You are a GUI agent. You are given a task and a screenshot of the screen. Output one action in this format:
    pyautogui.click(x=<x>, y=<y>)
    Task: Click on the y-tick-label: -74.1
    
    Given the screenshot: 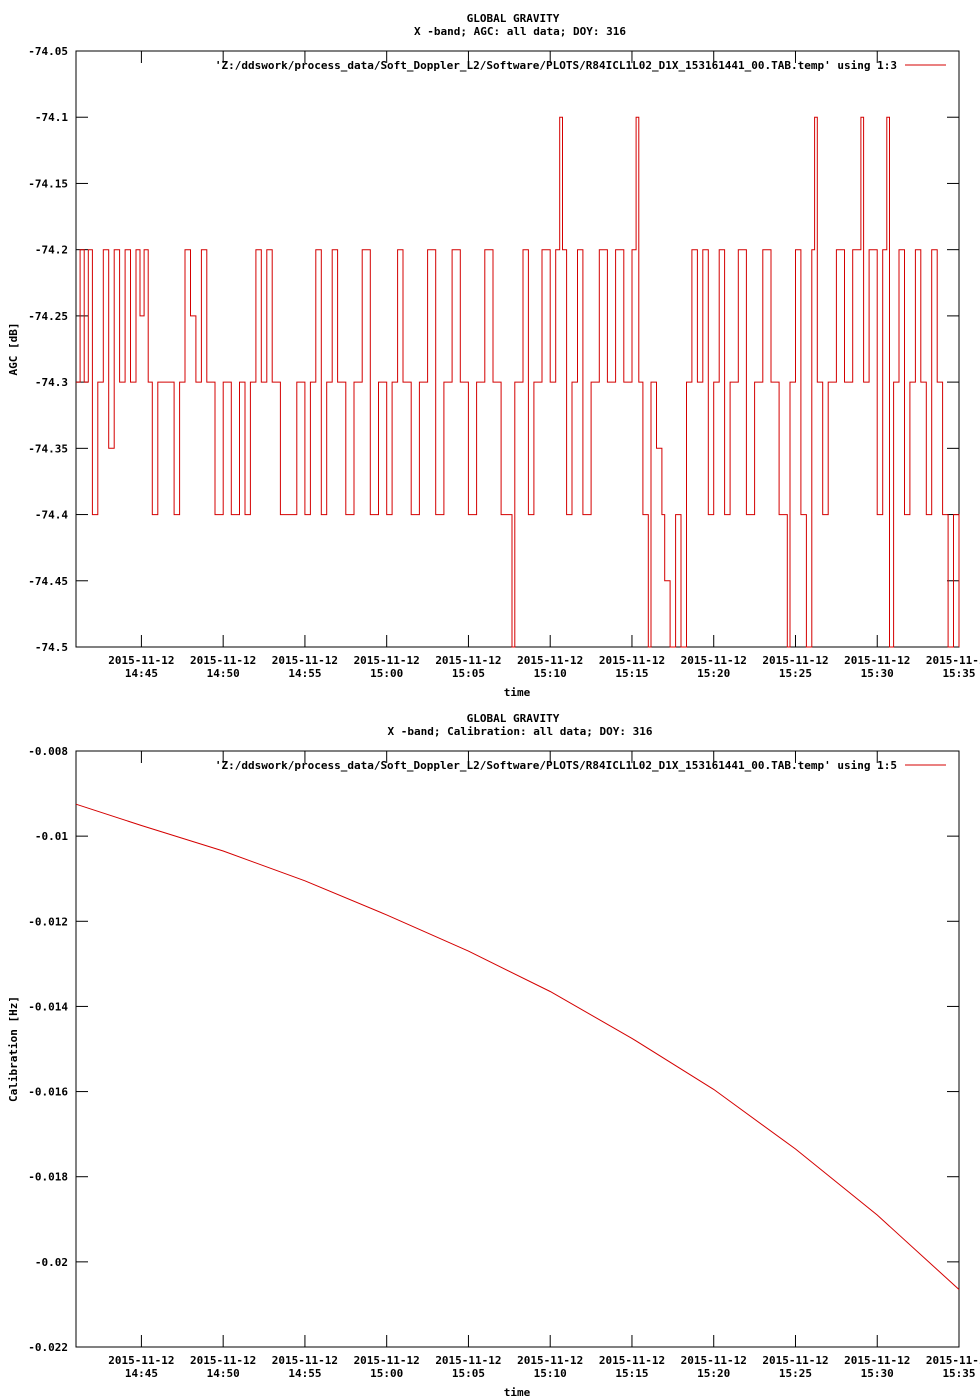 What is the action you would take?
    pyautogui.click(x=51, y=117)
    